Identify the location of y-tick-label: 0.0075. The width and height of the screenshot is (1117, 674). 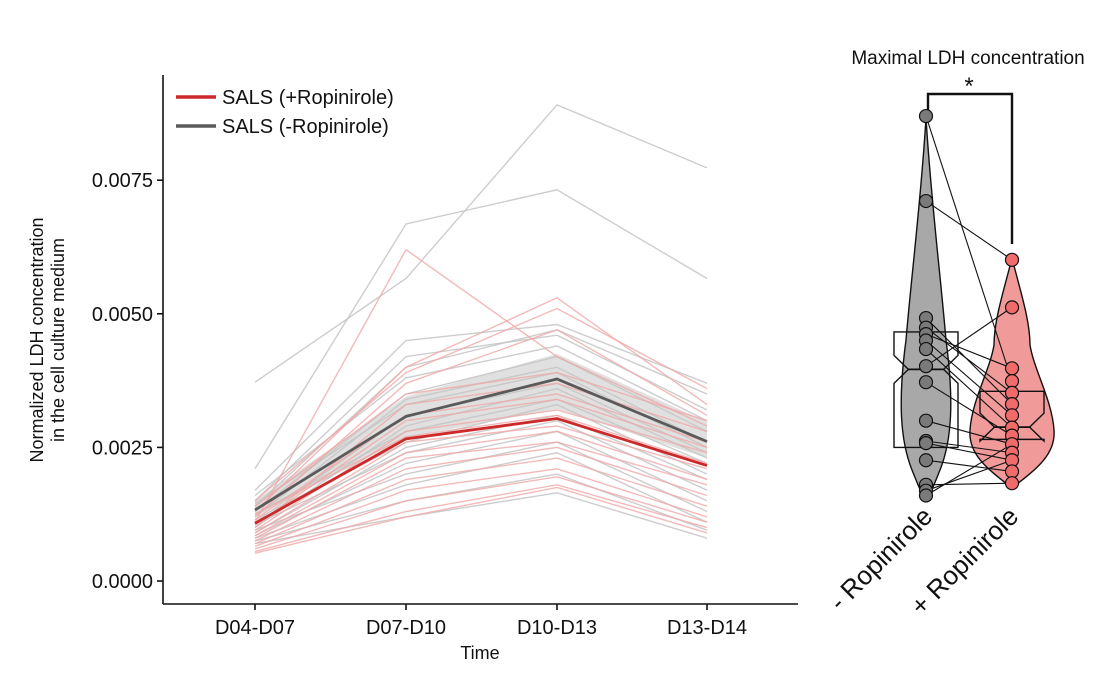
(122, 181).